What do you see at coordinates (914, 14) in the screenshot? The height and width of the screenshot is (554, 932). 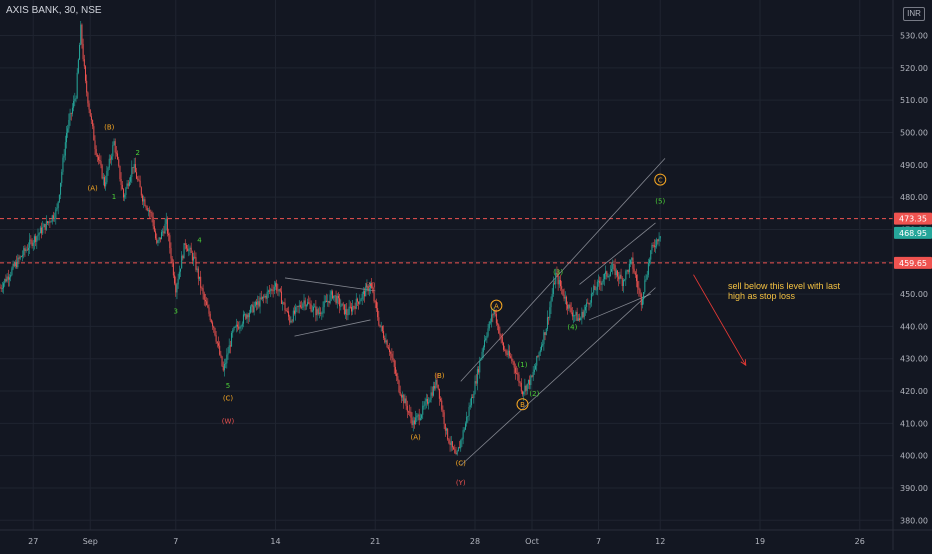 I see `currency-badge: INR` at bounding box center [914, 14].